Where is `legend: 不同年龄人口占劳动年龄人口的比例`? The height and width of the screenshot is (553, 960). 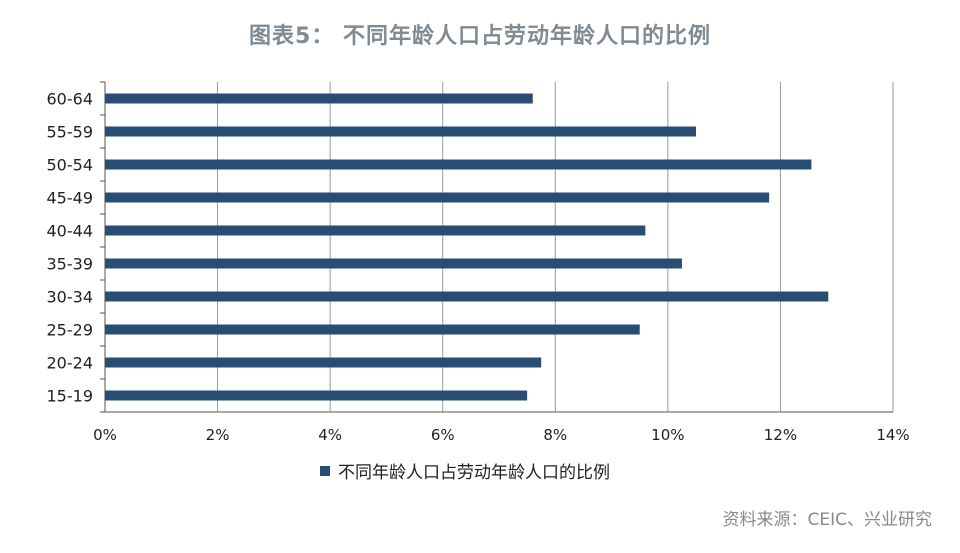 legend: 不同年龄人口占劳动年龄人口的比例 is located at coordinates (465, 470).